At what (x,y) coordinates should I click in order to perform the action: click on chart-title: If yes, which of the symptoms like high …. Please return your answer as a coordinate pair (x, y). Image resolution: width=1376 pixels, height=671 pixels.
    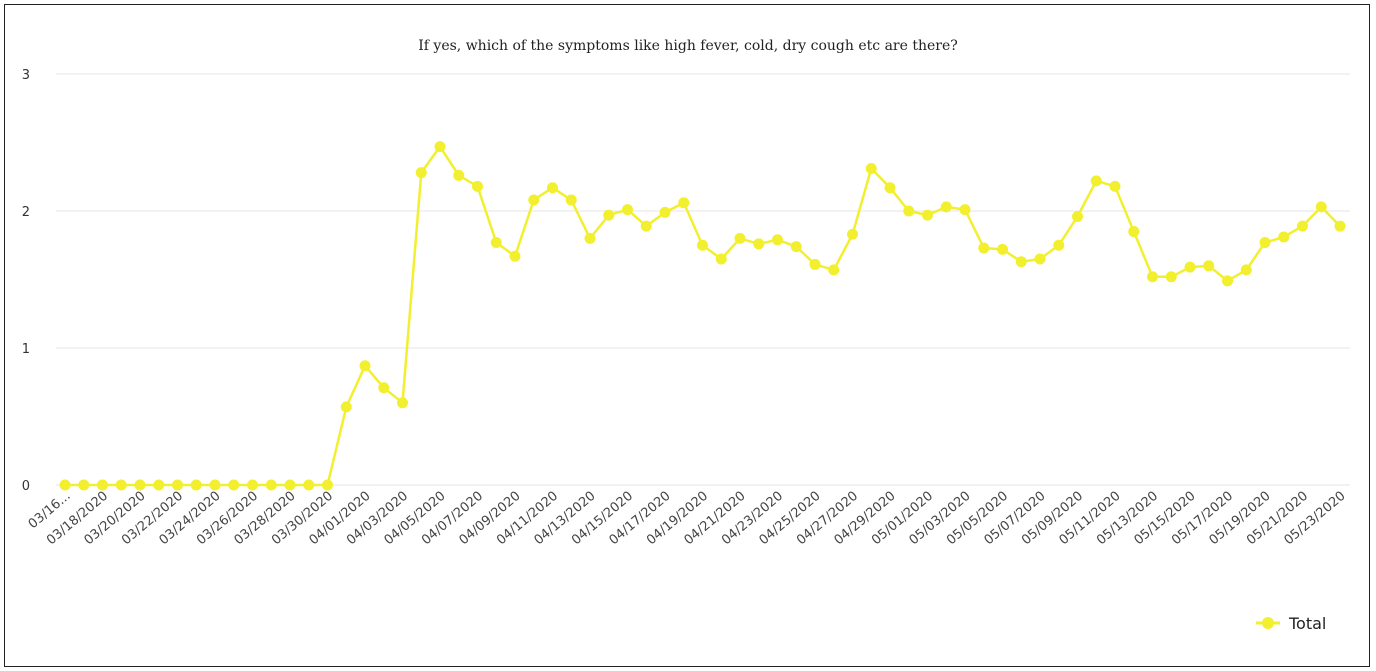
    Looking at the image, I should click on (688, 46).